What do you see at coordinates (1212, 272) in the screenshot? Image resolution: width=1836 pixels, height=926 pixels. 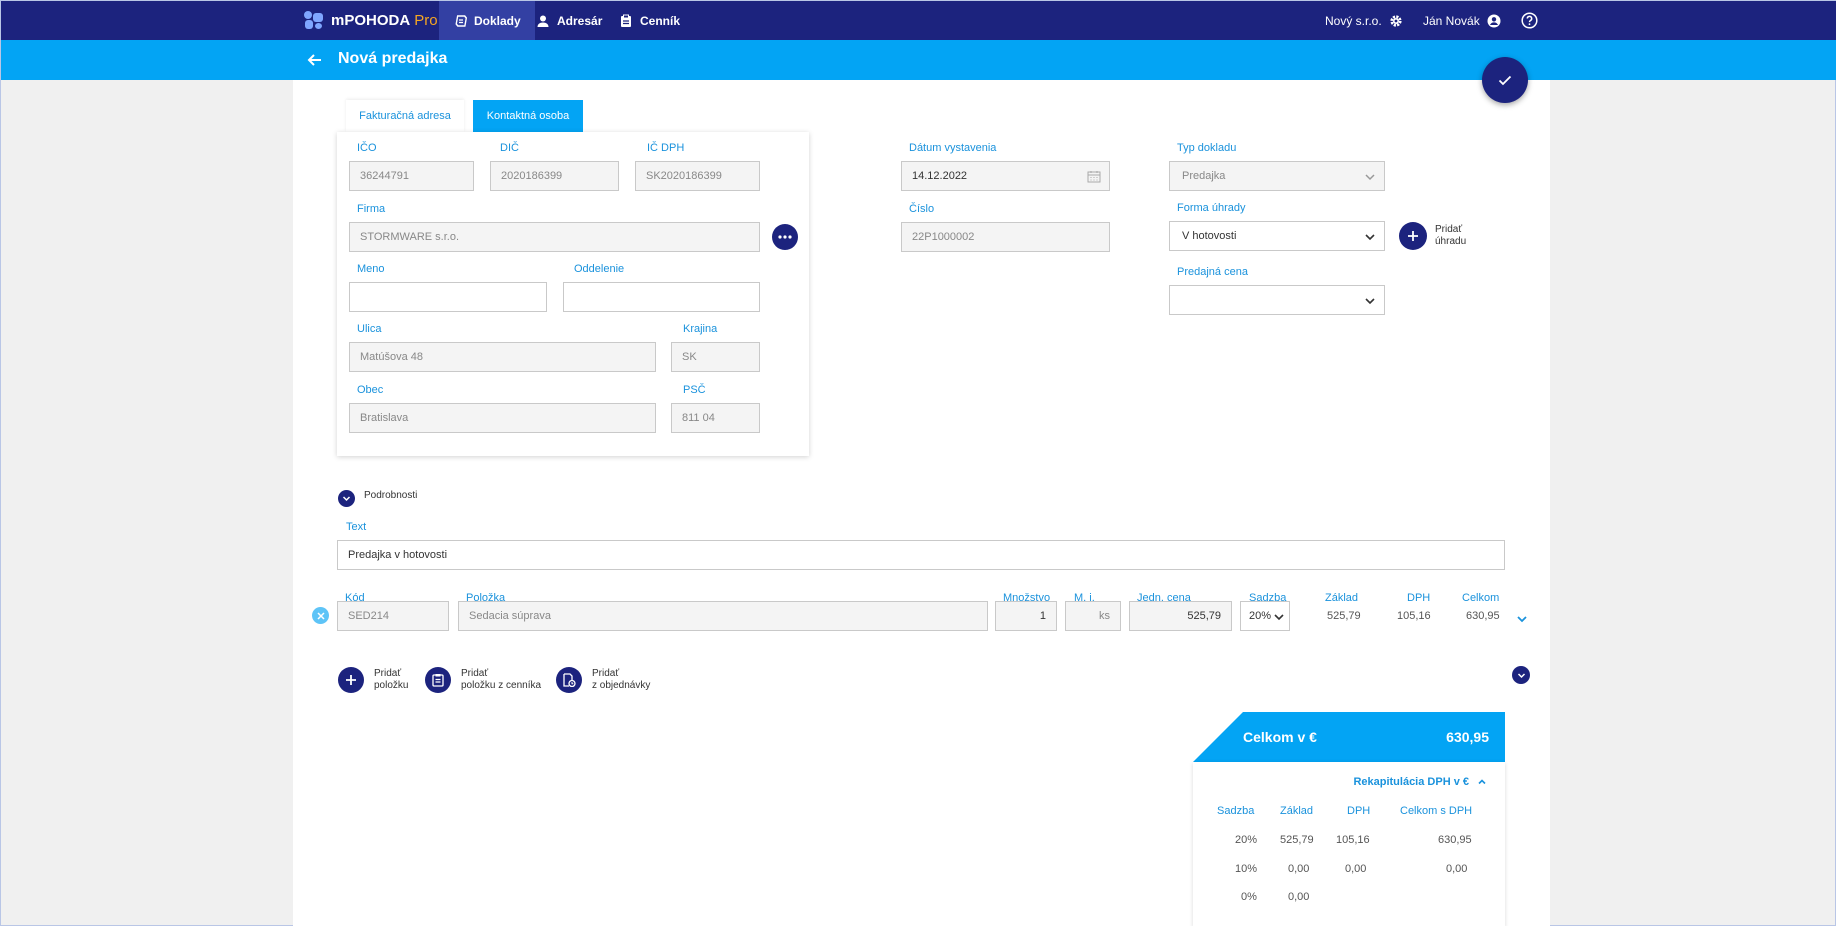 I see `predajna-cena-label: Predajná cena` at bounding box center [1212, 272].